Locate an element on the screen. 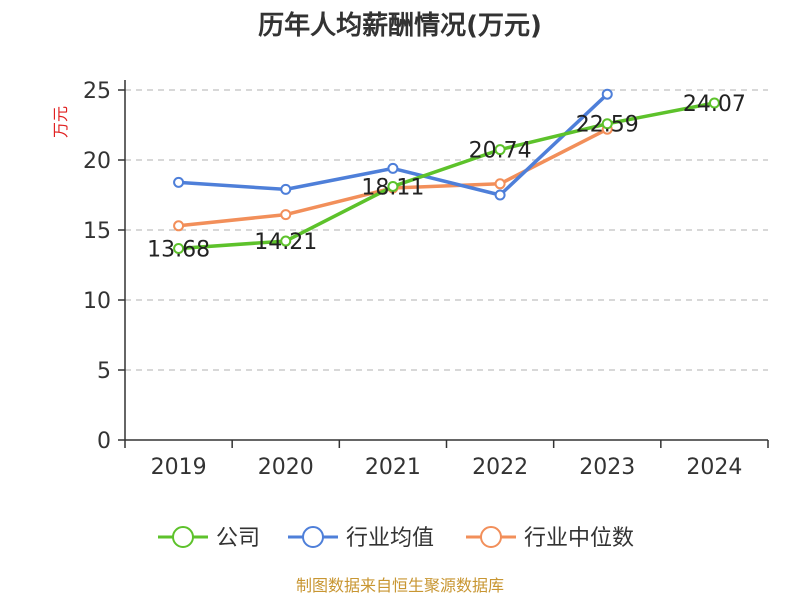 This screenshot has height=600, width=800. legend-label-company: 公司 is located at coordinates (238, 538).